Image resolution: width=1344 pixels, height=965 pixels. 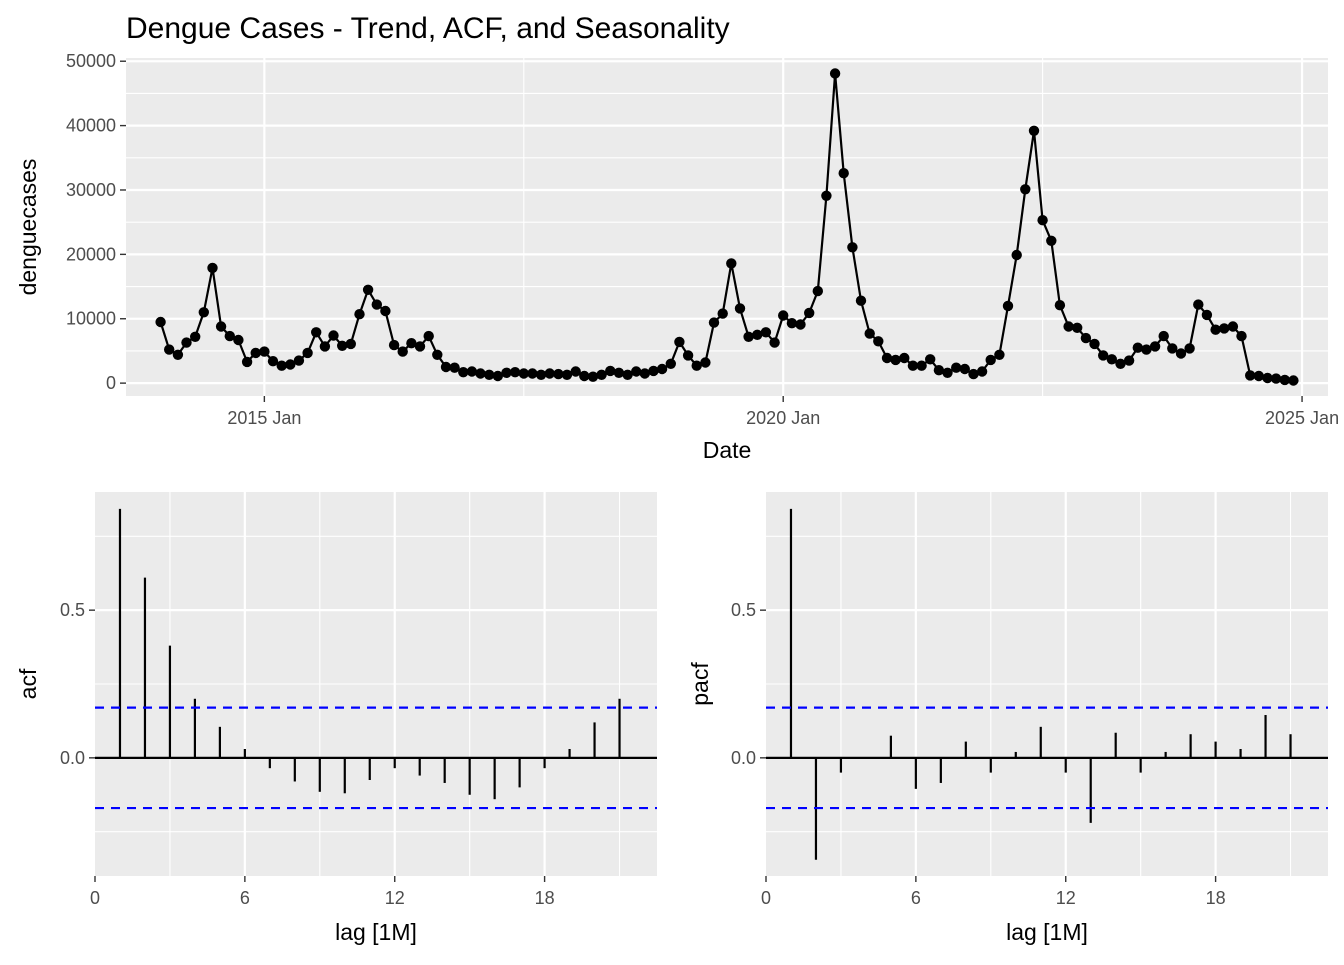 What do you see at coordinates (77, 684) in the screenshot?
I see `acf-y-axis: 0.0 0.5` at bounding box center [77, 684].